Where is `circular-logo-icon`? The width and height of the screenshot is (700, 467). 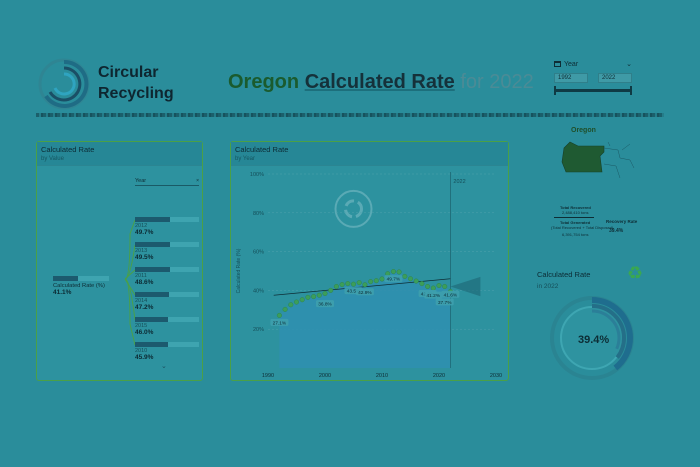 circular-logo-icon is located at coordinates (64, 84).